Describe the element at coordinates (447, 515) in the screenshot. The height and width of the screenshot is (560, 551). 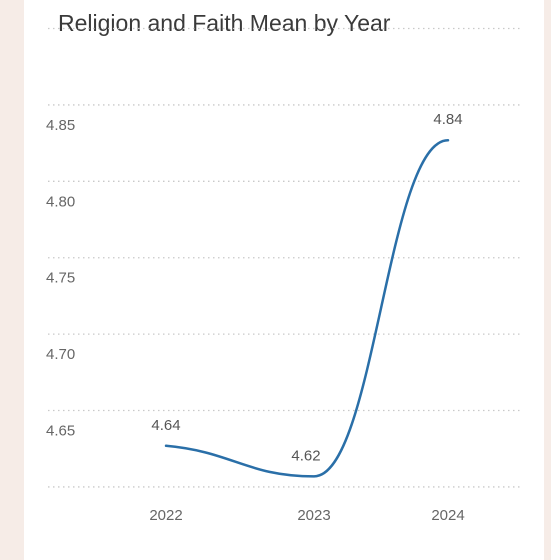
I see `x-tick-label: 2024` at that location.